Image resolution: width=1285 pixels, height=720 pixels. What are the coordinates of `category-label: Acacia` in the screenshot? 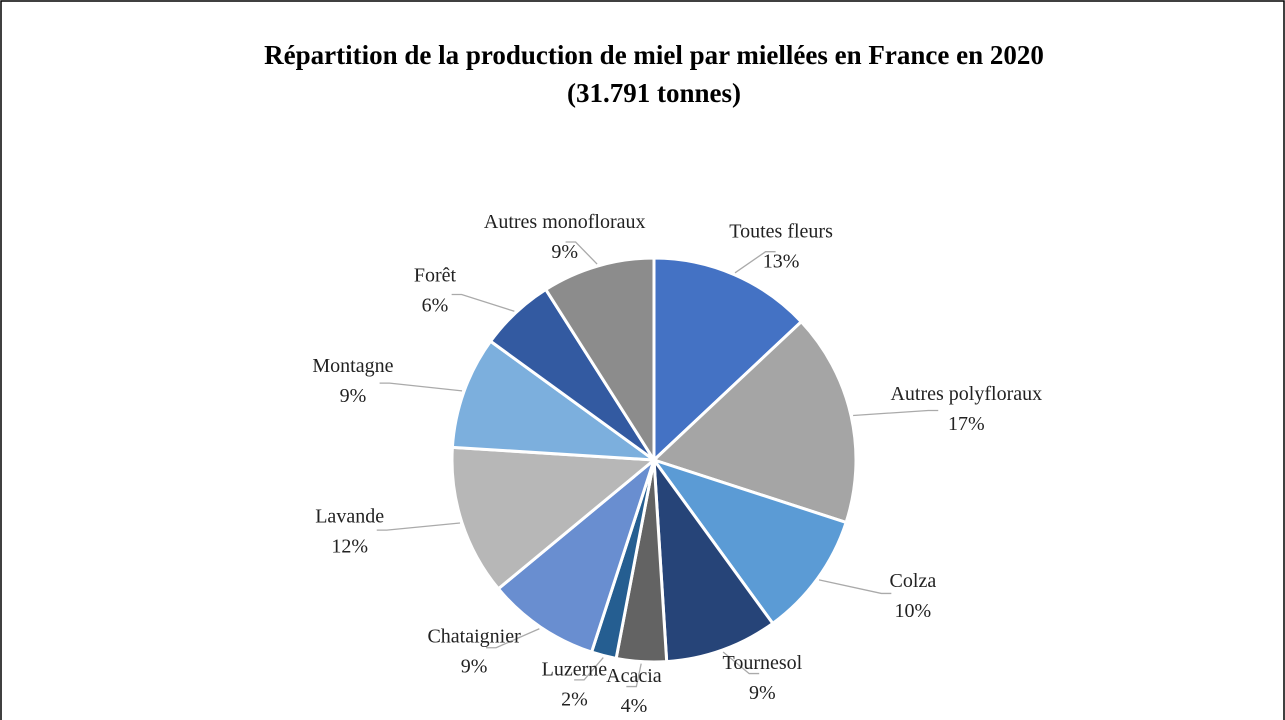 It's located at (634, 676).